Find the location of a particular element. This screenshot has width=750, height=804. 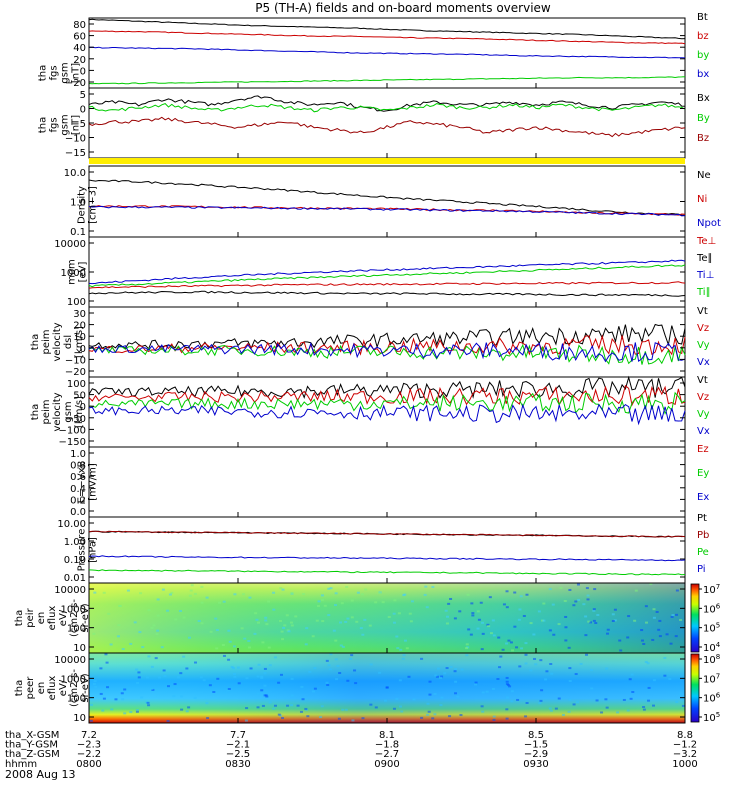

legend-item: Te⊥ is located at coordinates (706, 241).